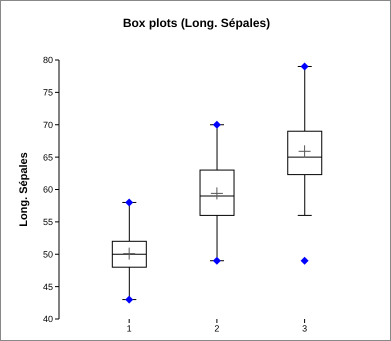 The height and width of the screenshot is (341, 391). Describe the element at coordinates (129, 328) in the screenshot. I see `x-tick-label: 1` at that location.